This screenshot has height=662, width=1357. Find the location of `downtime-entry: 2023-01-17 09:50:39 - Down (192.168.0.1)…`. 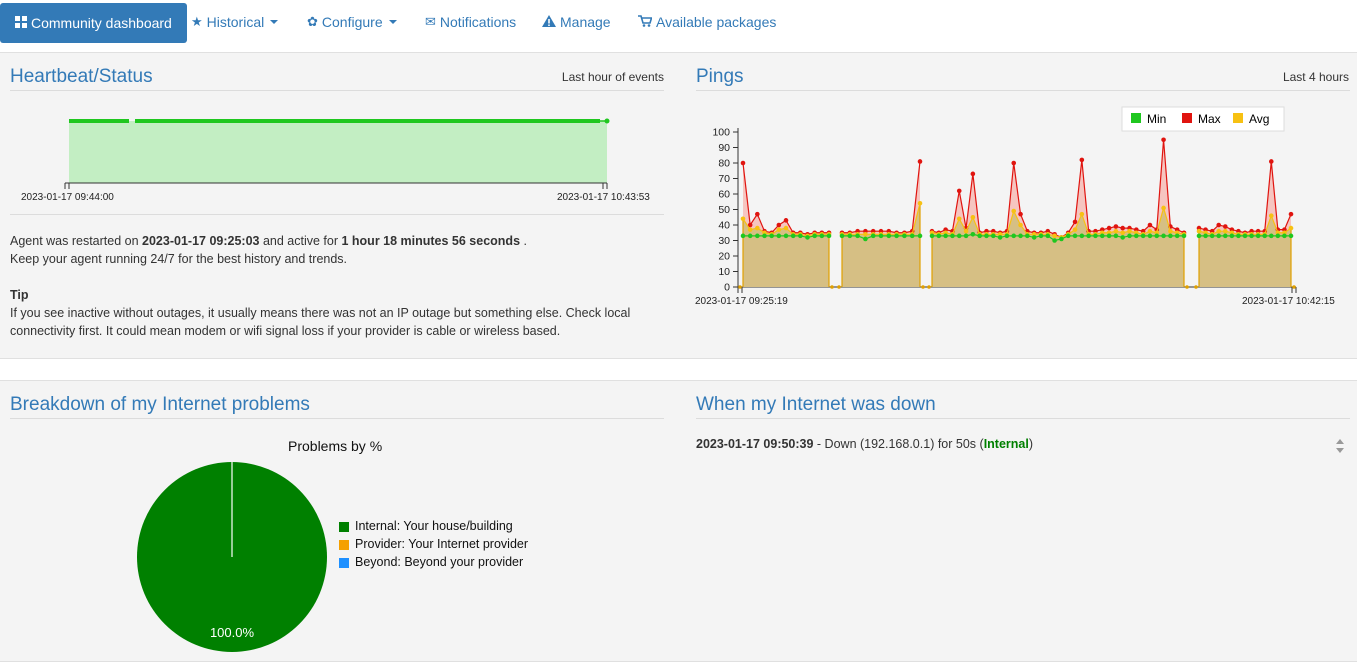

downtime-entry: 2023-01-17 09:50:39 - Down (192.168.0.1)… is located at coordinates (864, 444).